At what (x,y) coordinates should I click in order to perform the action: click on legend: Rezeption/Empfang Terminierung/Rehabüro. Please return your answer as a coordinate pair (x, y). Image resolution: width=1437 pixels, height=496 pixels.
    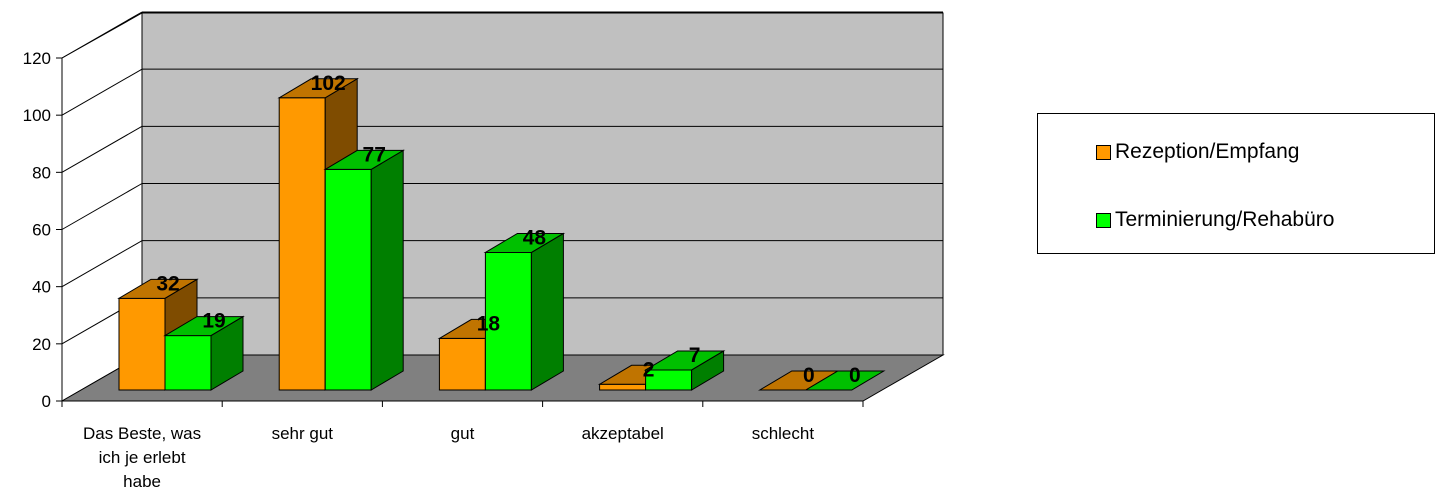
    Looking at the image, I should click on (1236, 183).